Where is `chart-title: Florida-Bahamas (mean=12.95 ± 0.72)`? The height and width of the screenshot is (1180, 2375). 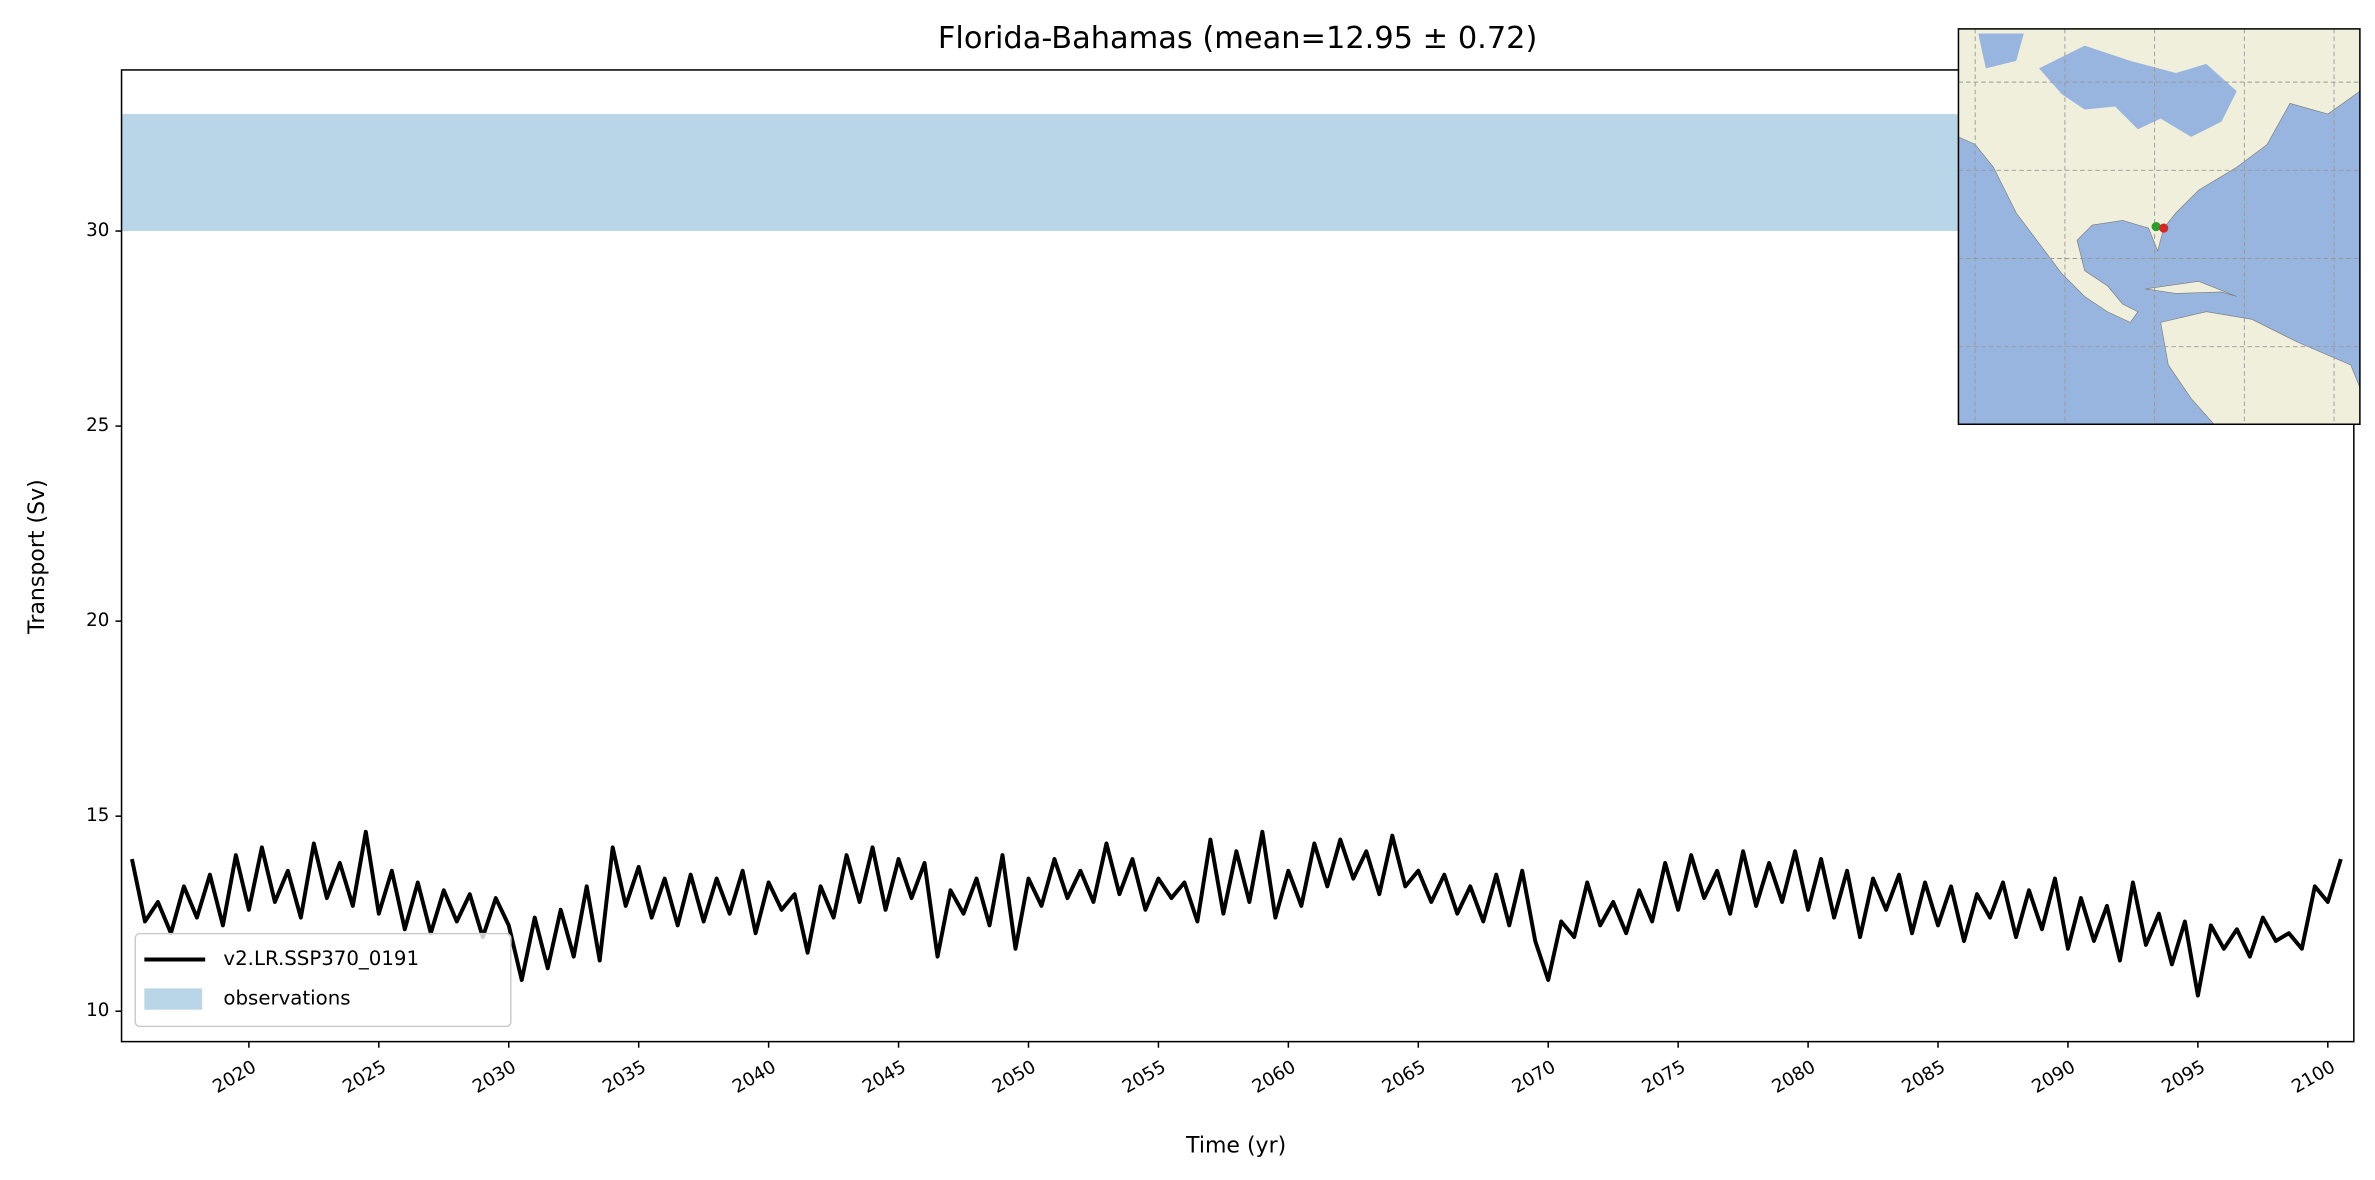
chart-title: Florida-Bahamas (mean=12.95 ± 0.72) is located at coordinates (1237, 38).